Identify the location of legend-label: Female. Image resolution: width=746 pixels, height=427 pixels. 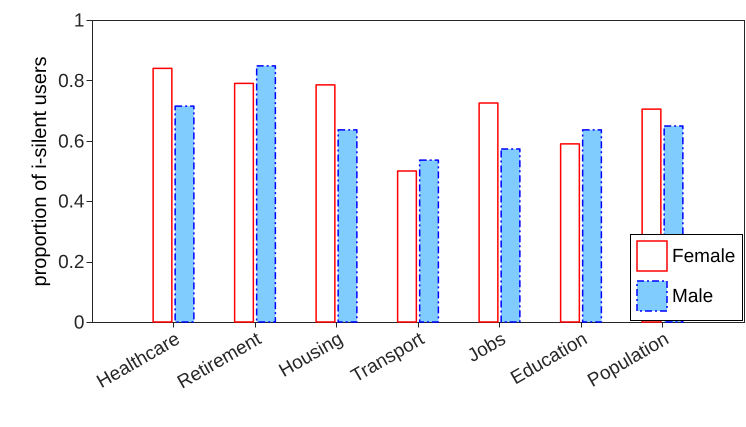
(704, 256).